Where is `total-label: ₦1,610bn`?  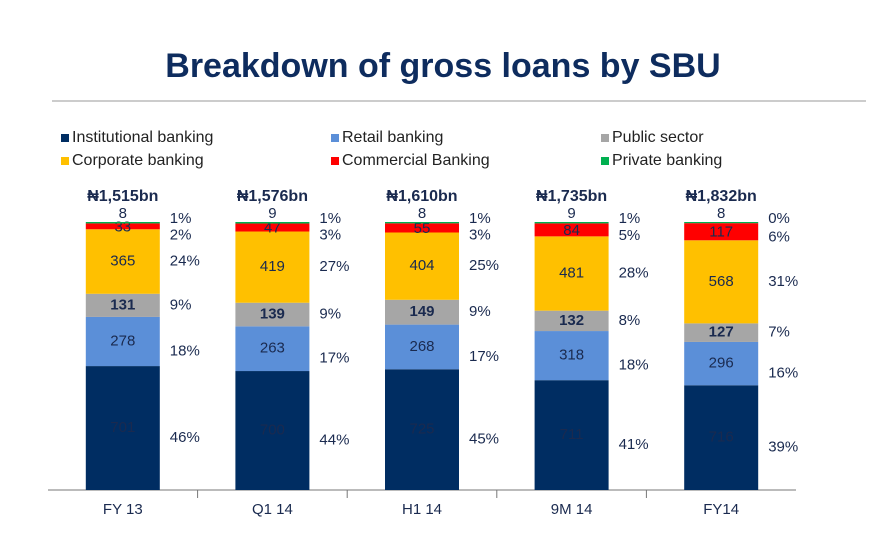 total-label: ₦1,610bn is located at coordinates (421, 196).